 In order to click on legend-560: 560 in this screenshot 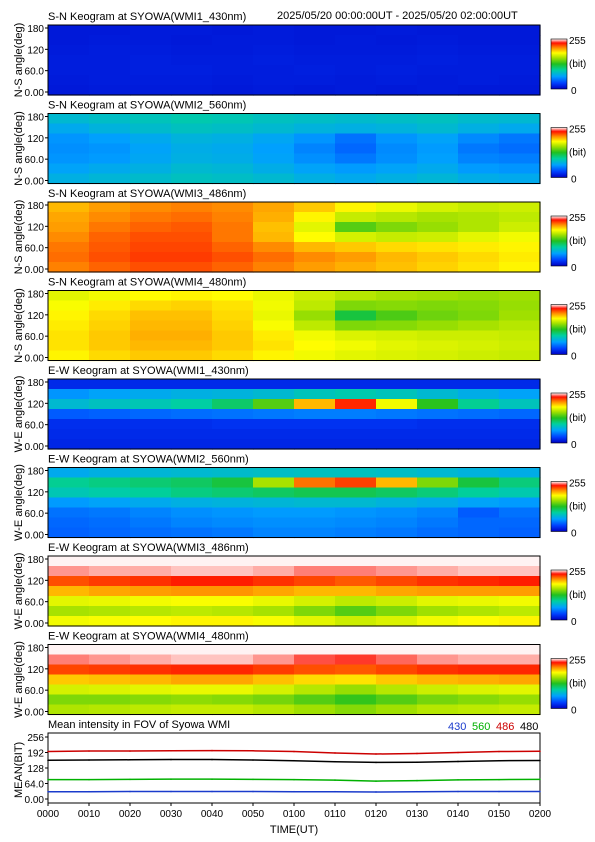, I will do `click(481, 727)`.